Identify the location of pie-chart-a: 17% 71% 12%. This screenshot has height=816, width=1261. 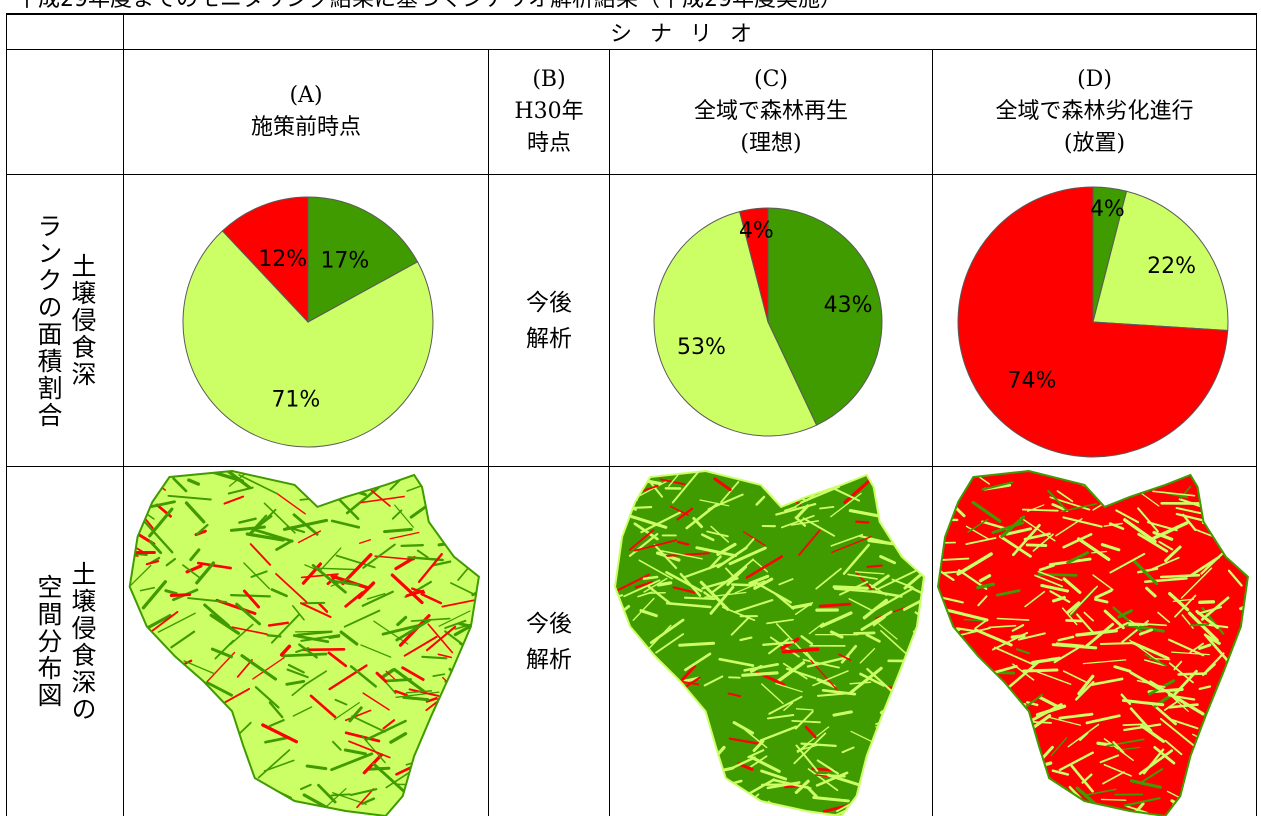
(308, 322).